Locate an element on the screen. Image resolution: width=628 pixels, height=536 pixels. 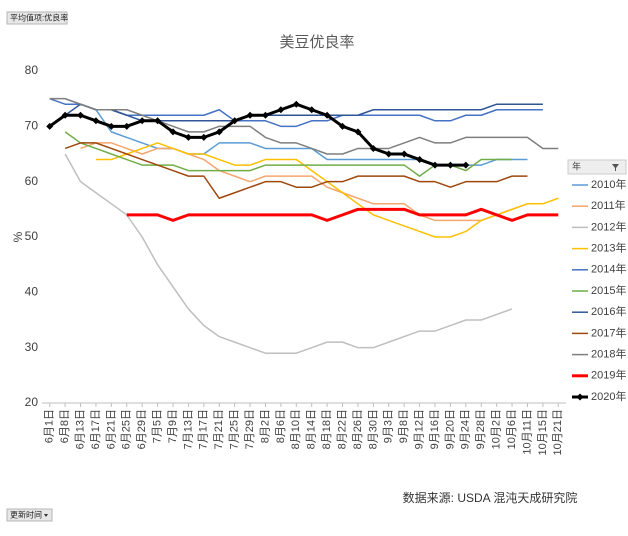
update-button-label: 更新时间 is located at coordinates (26, 515).